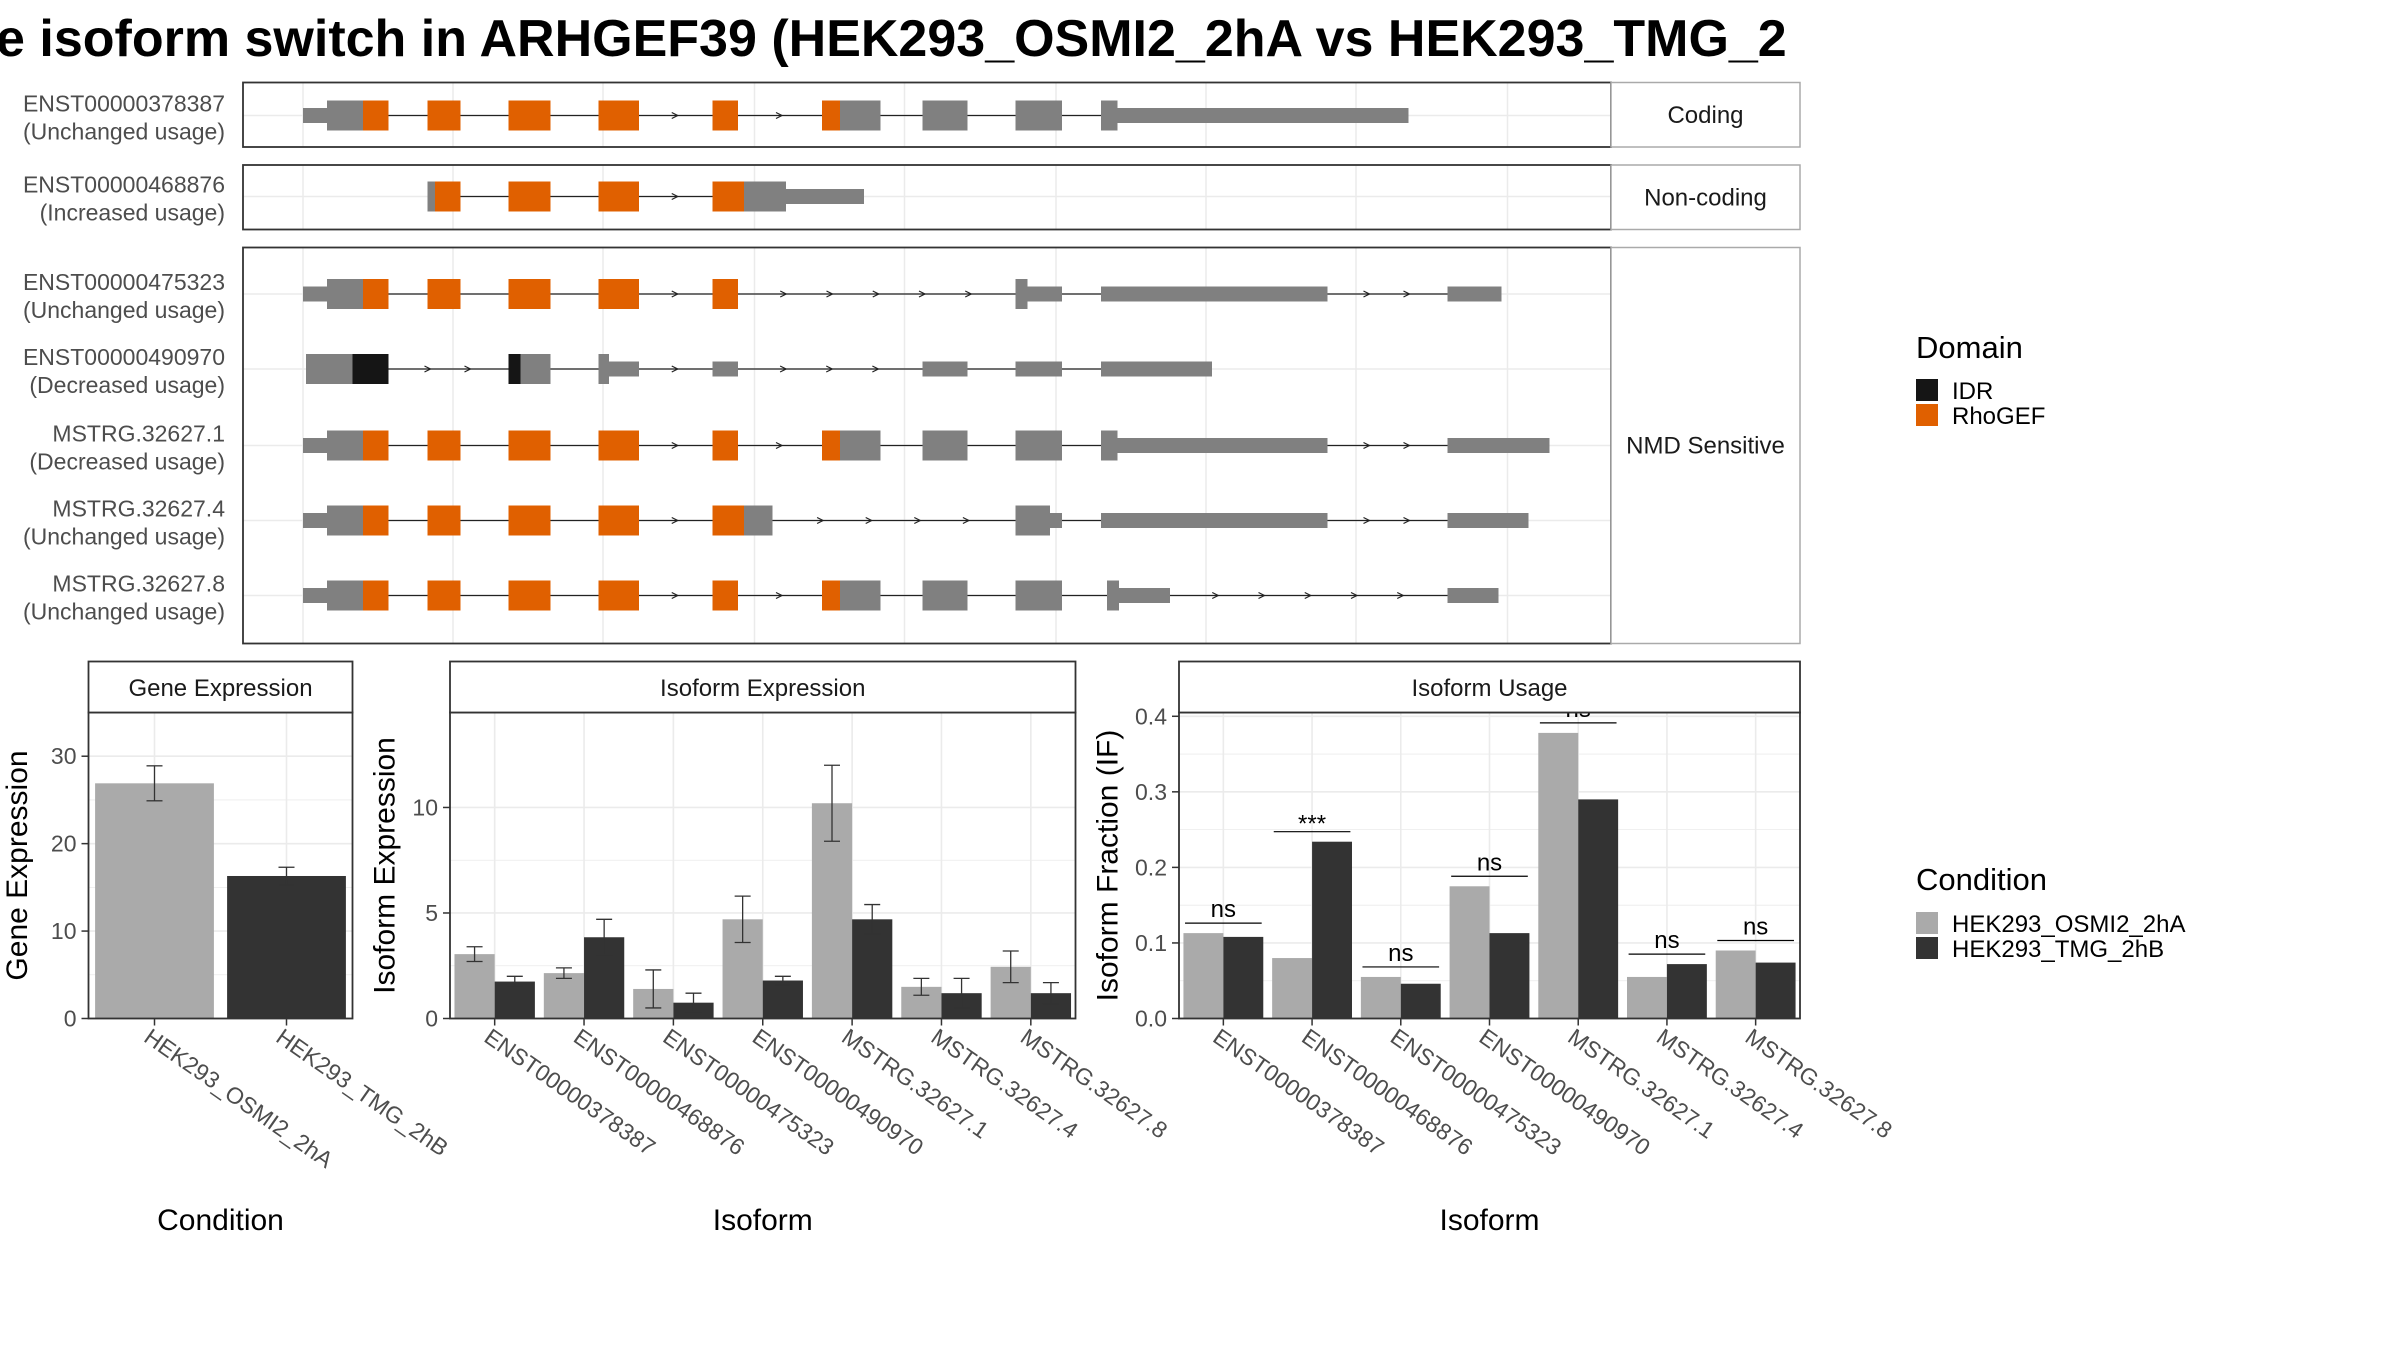  Describe the element at coordinates (138, 584) in the screenshot. I see `isoform-label: MSTRG.32627.8` at that location.